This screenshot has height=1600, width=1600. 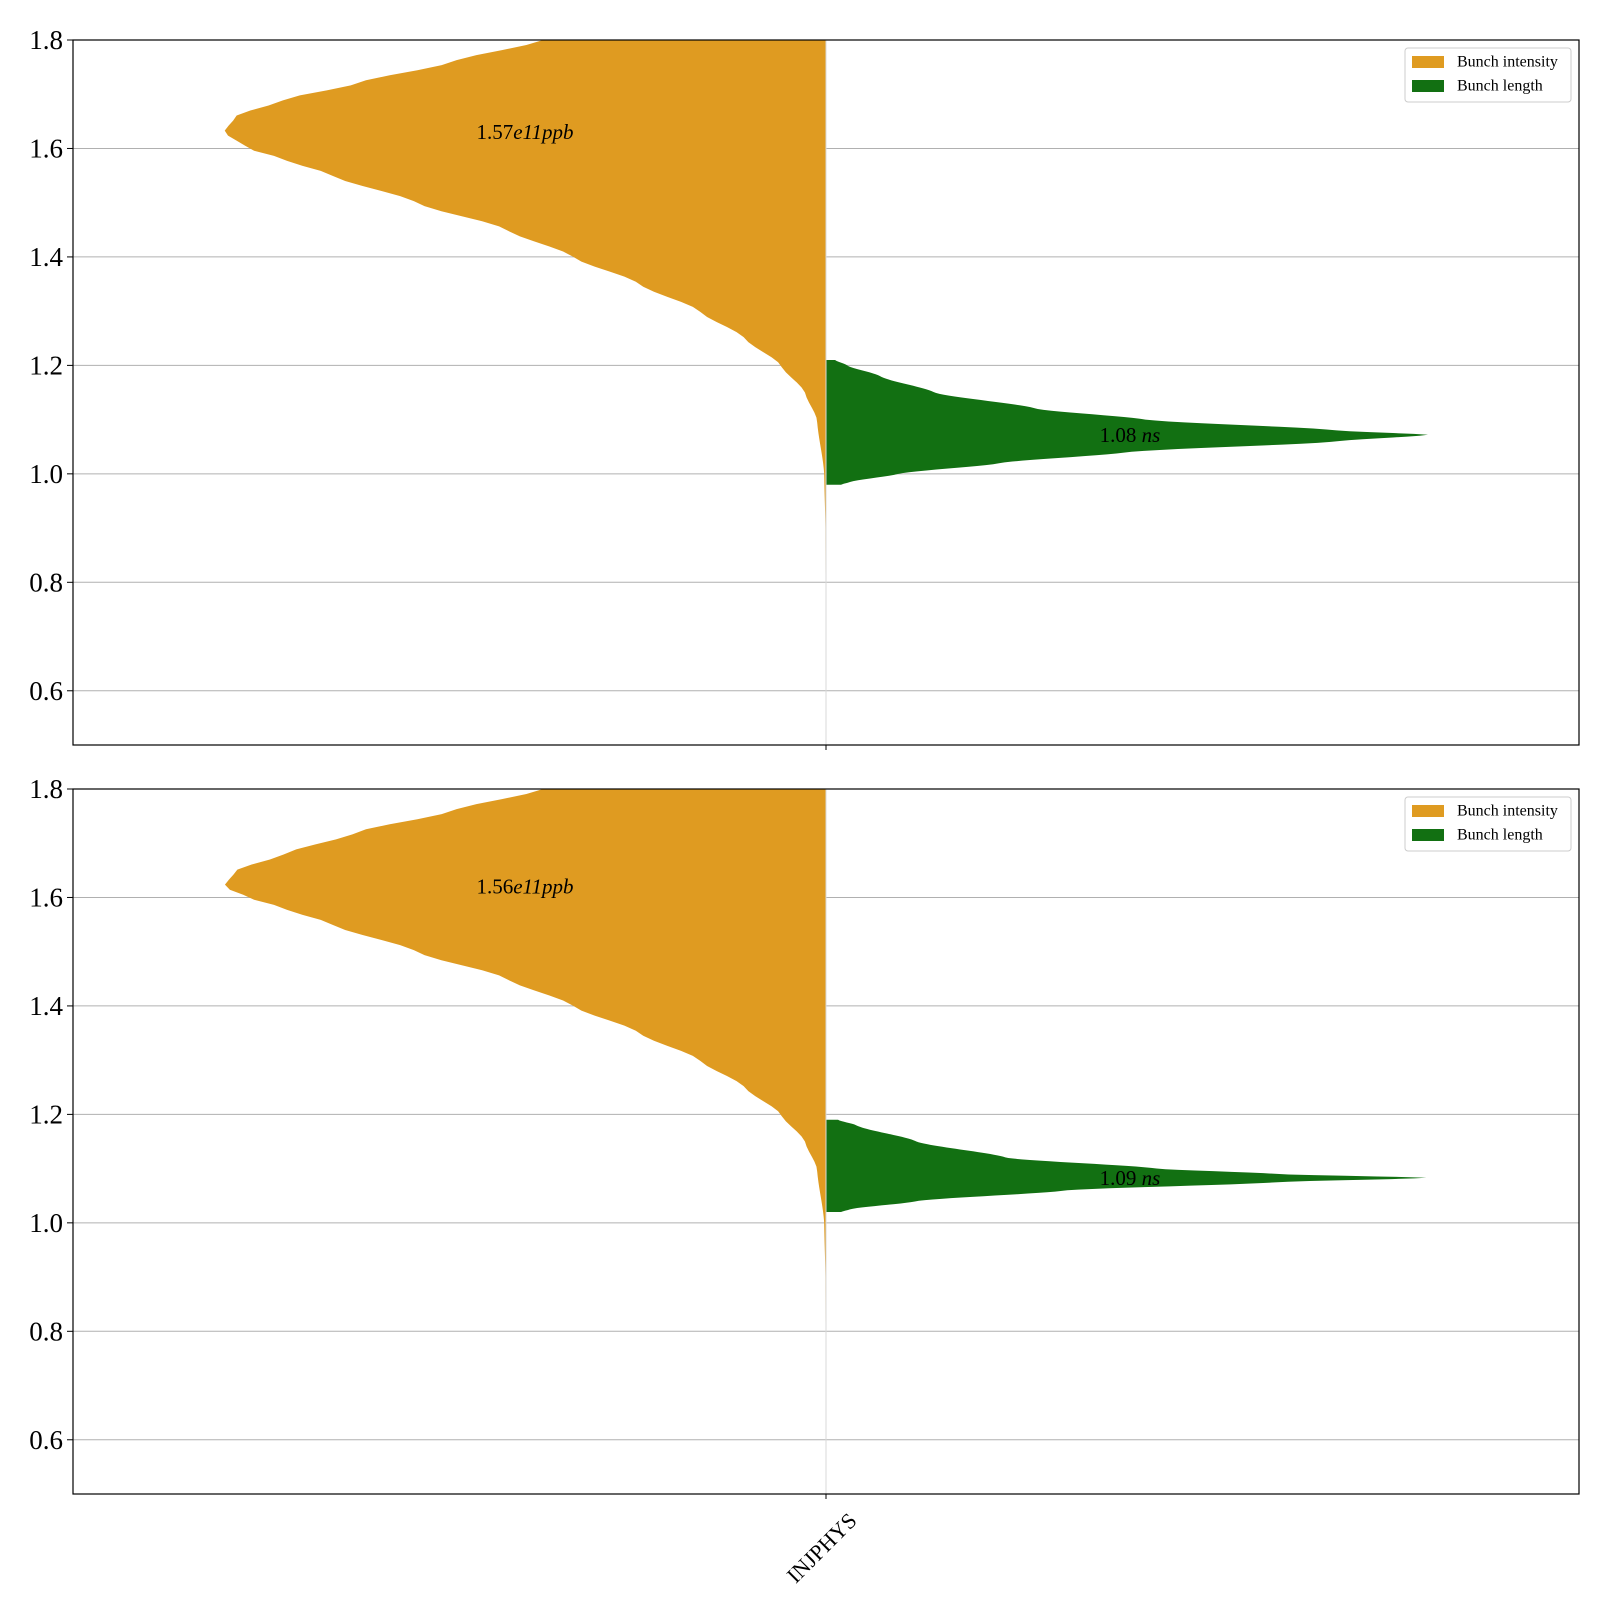 What do you see at coordinates (1130, 1178) in the screenshot?
I see `bunch-length-annotation: 1.09 ns` at bounding box center [1130, 1178].